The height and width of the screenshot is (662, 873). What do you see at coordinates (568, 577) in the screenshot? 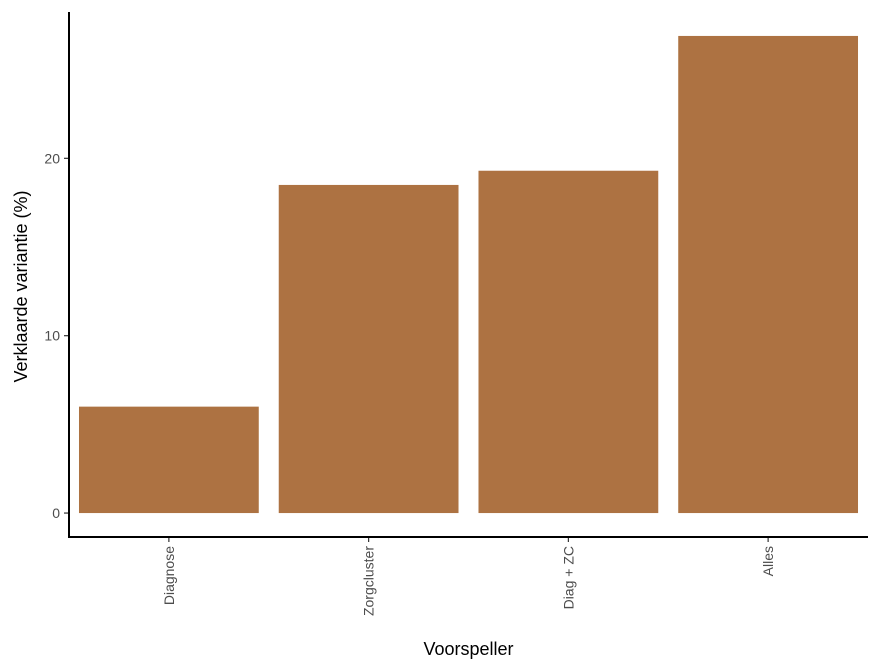
I see `x-tick-label: Diag + ZC` at bounding box center [568, 577].